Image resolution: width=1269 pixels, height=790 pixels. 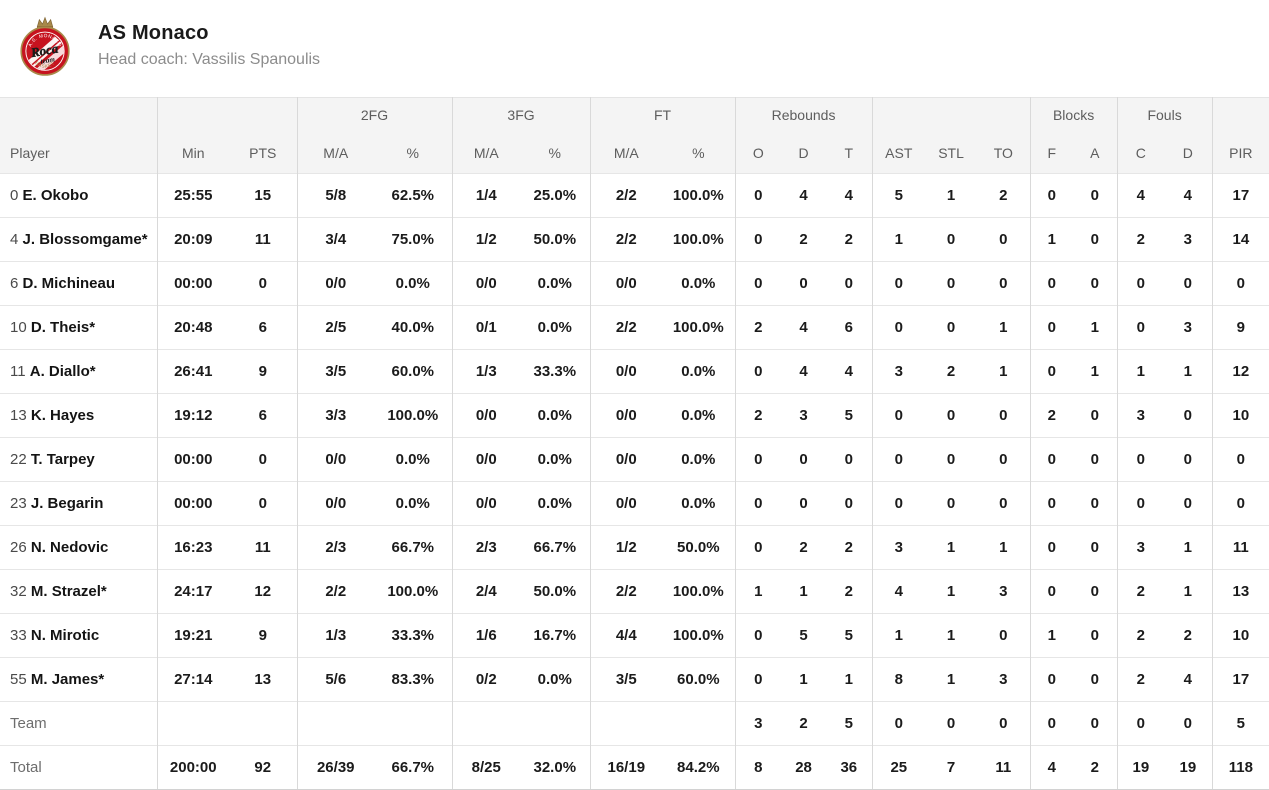 I want to click on player-cell: 4 J. Blossomgame*, so click(x=79, y=239).